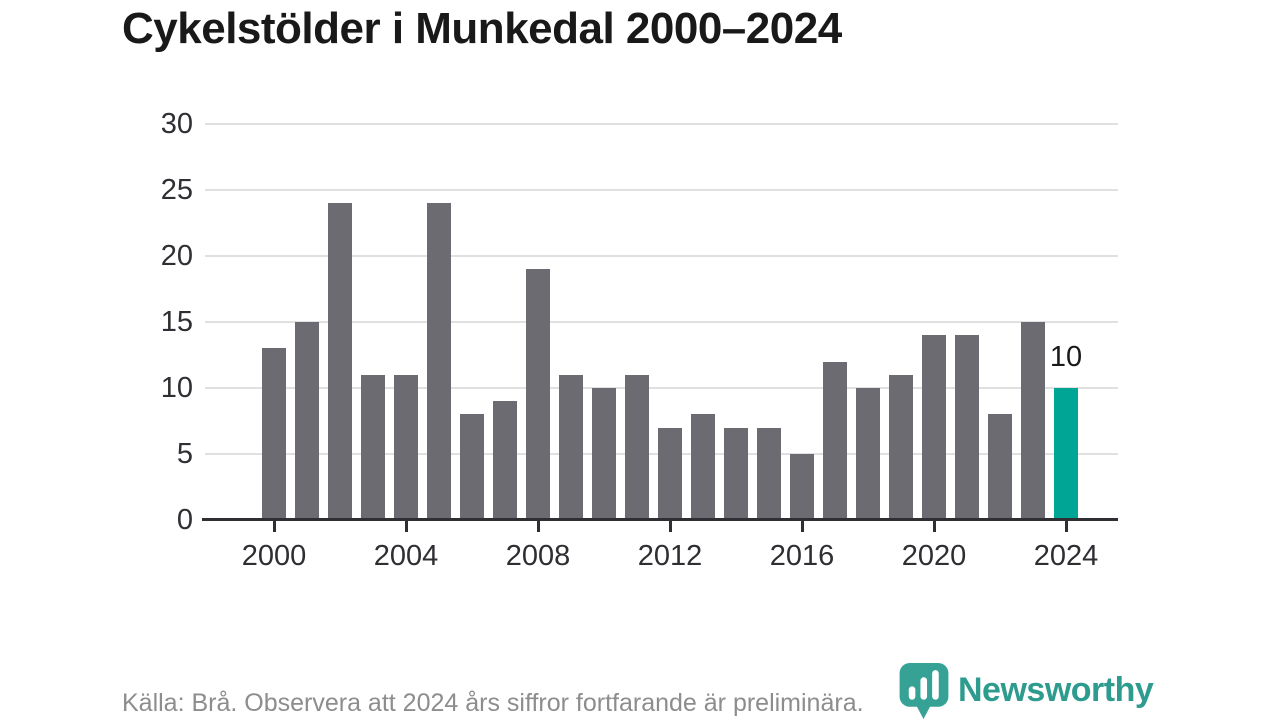 This screenshot has height=720, width=1280. I want to click on bar-value-label: 10, so click(1066, 357).